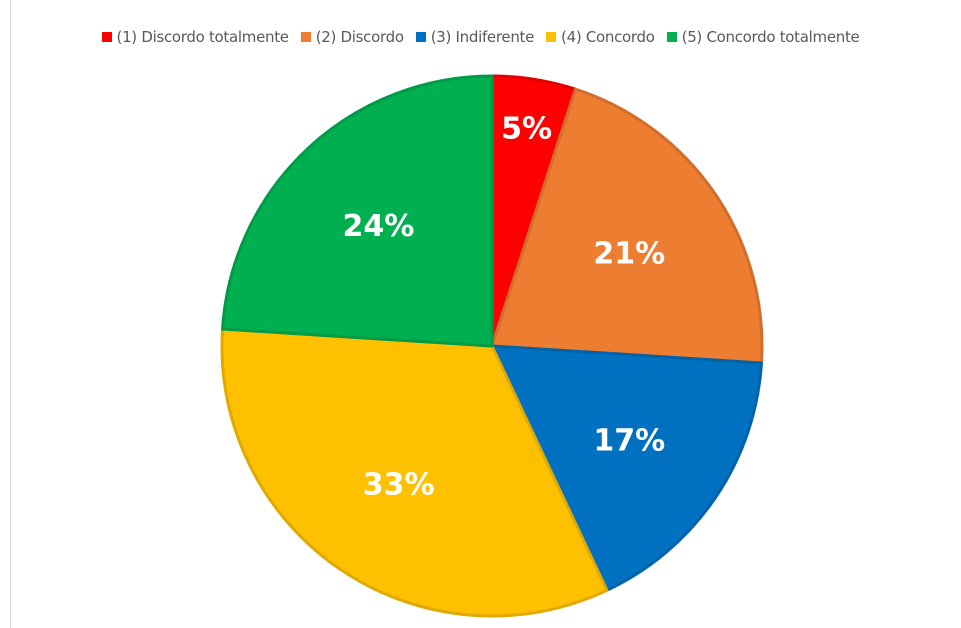 The height and width of the screenshot is (628, 961). I want to click on legend-label: (5) Concordo totalmente, so click(770, 37).